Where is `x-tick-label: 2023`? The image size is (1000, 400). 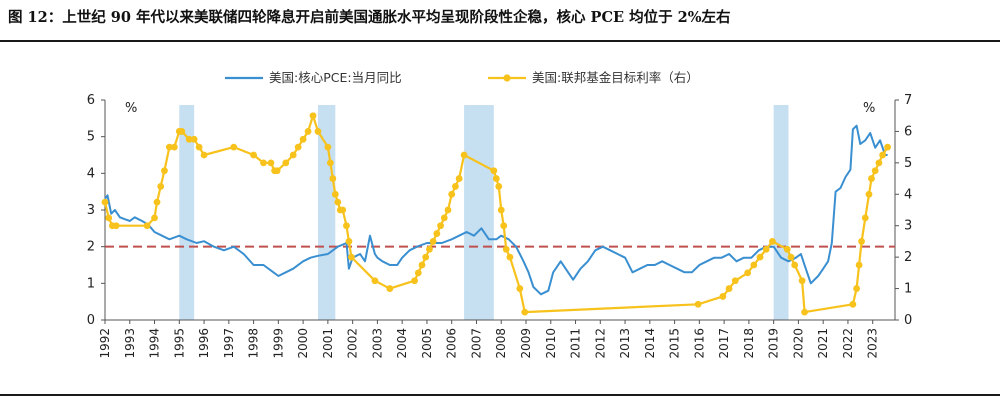 x-tick-label: 2023 is located at coordinates (873, 343).